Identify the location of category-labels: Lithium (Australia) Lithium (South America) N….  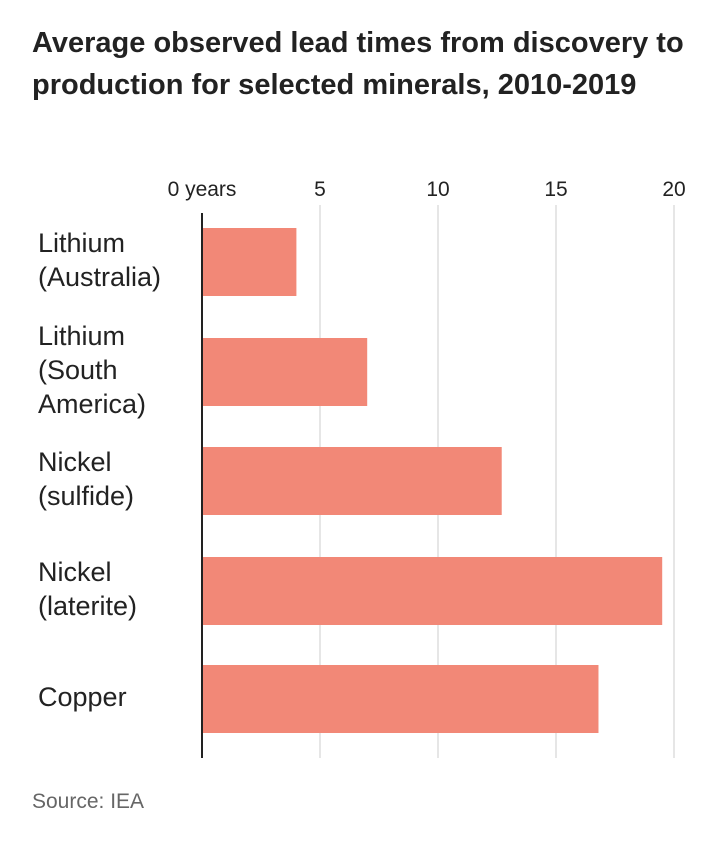
(99, 470).